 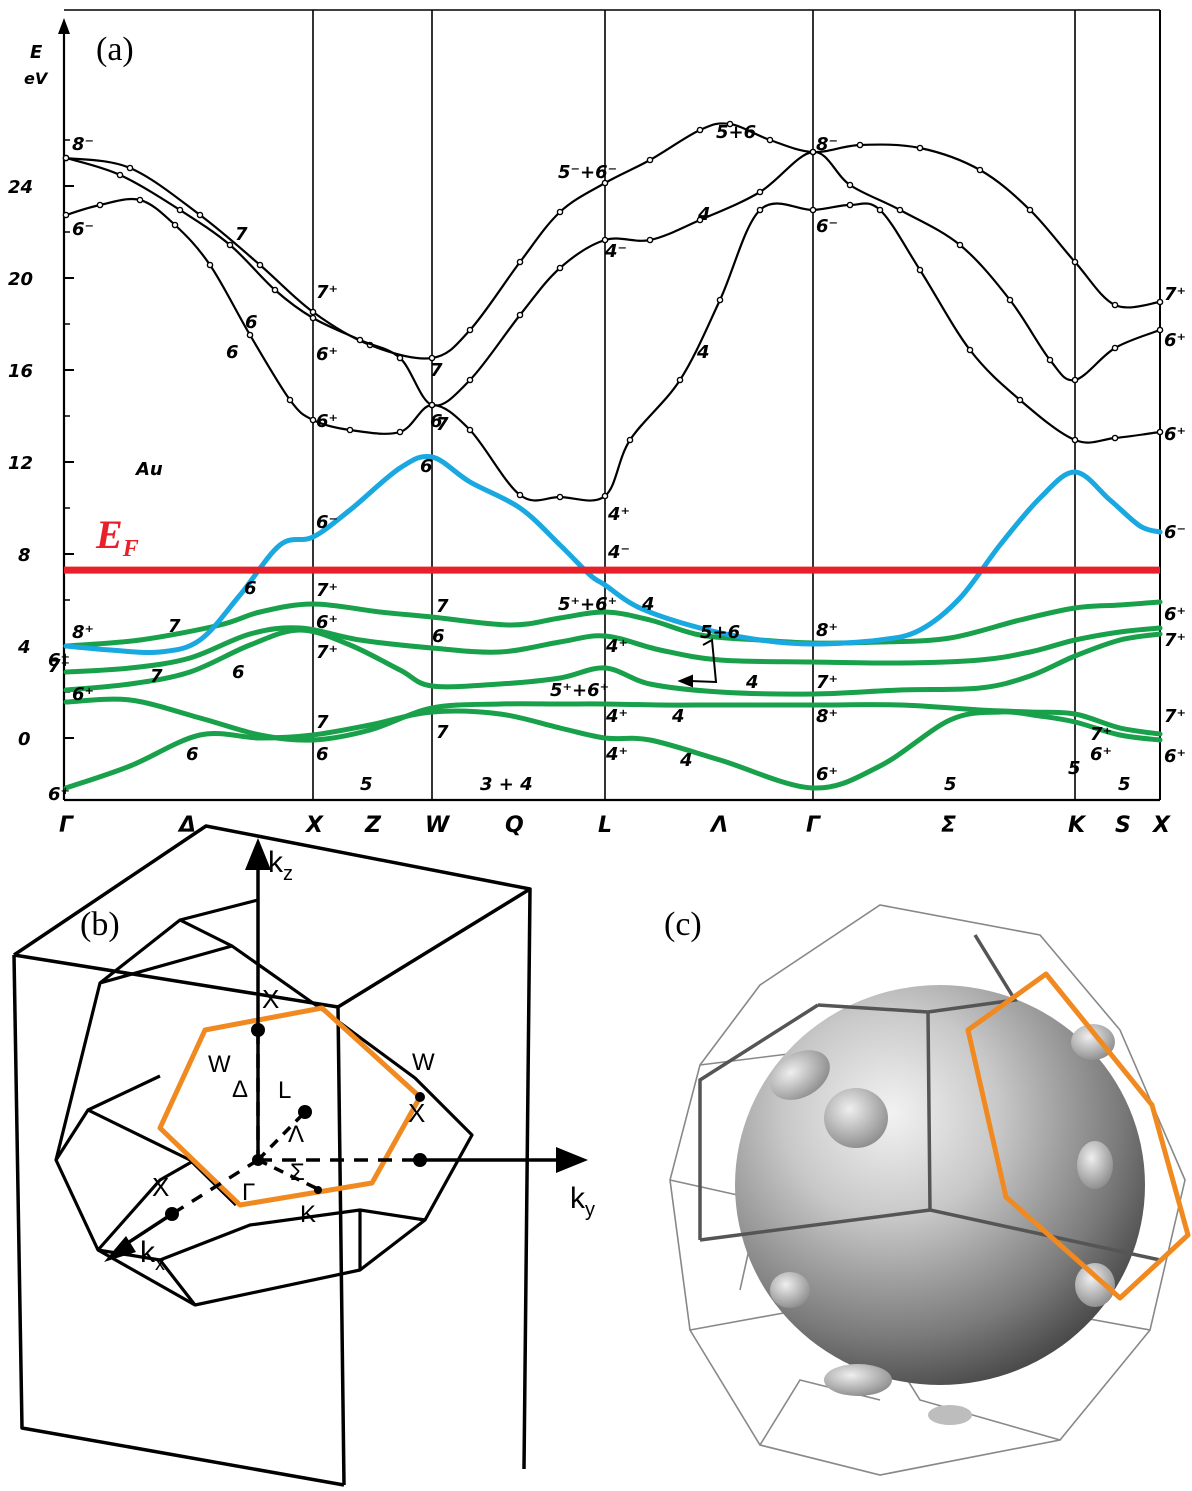 What do you see at coordinates (438, 825) in the screenshot?
I see `k-point-label: W` at bounding box center [438, 825].